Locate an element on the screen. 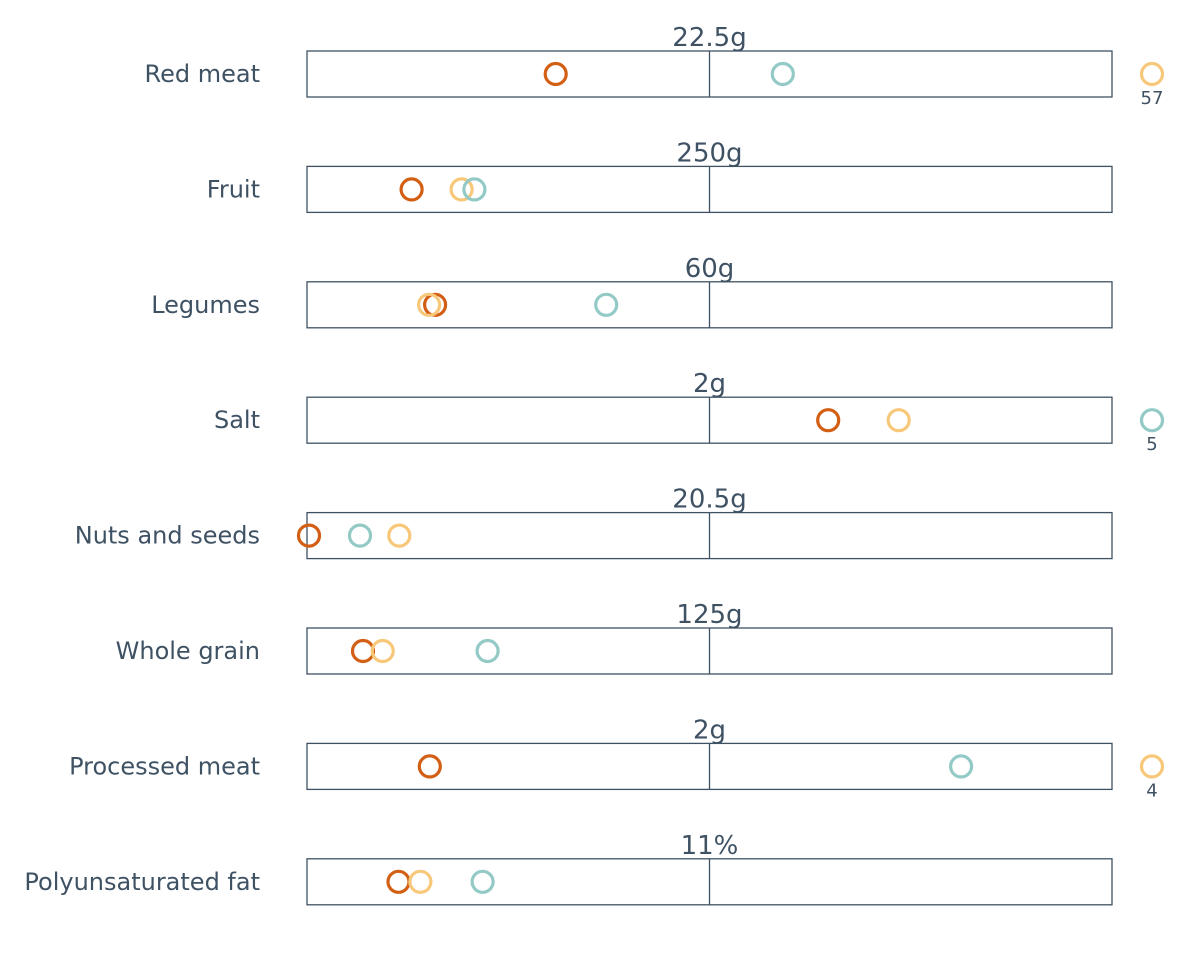 This screenshot has width=1200, height=960. dot-orange-fruit is located at coordinates (411, 189).